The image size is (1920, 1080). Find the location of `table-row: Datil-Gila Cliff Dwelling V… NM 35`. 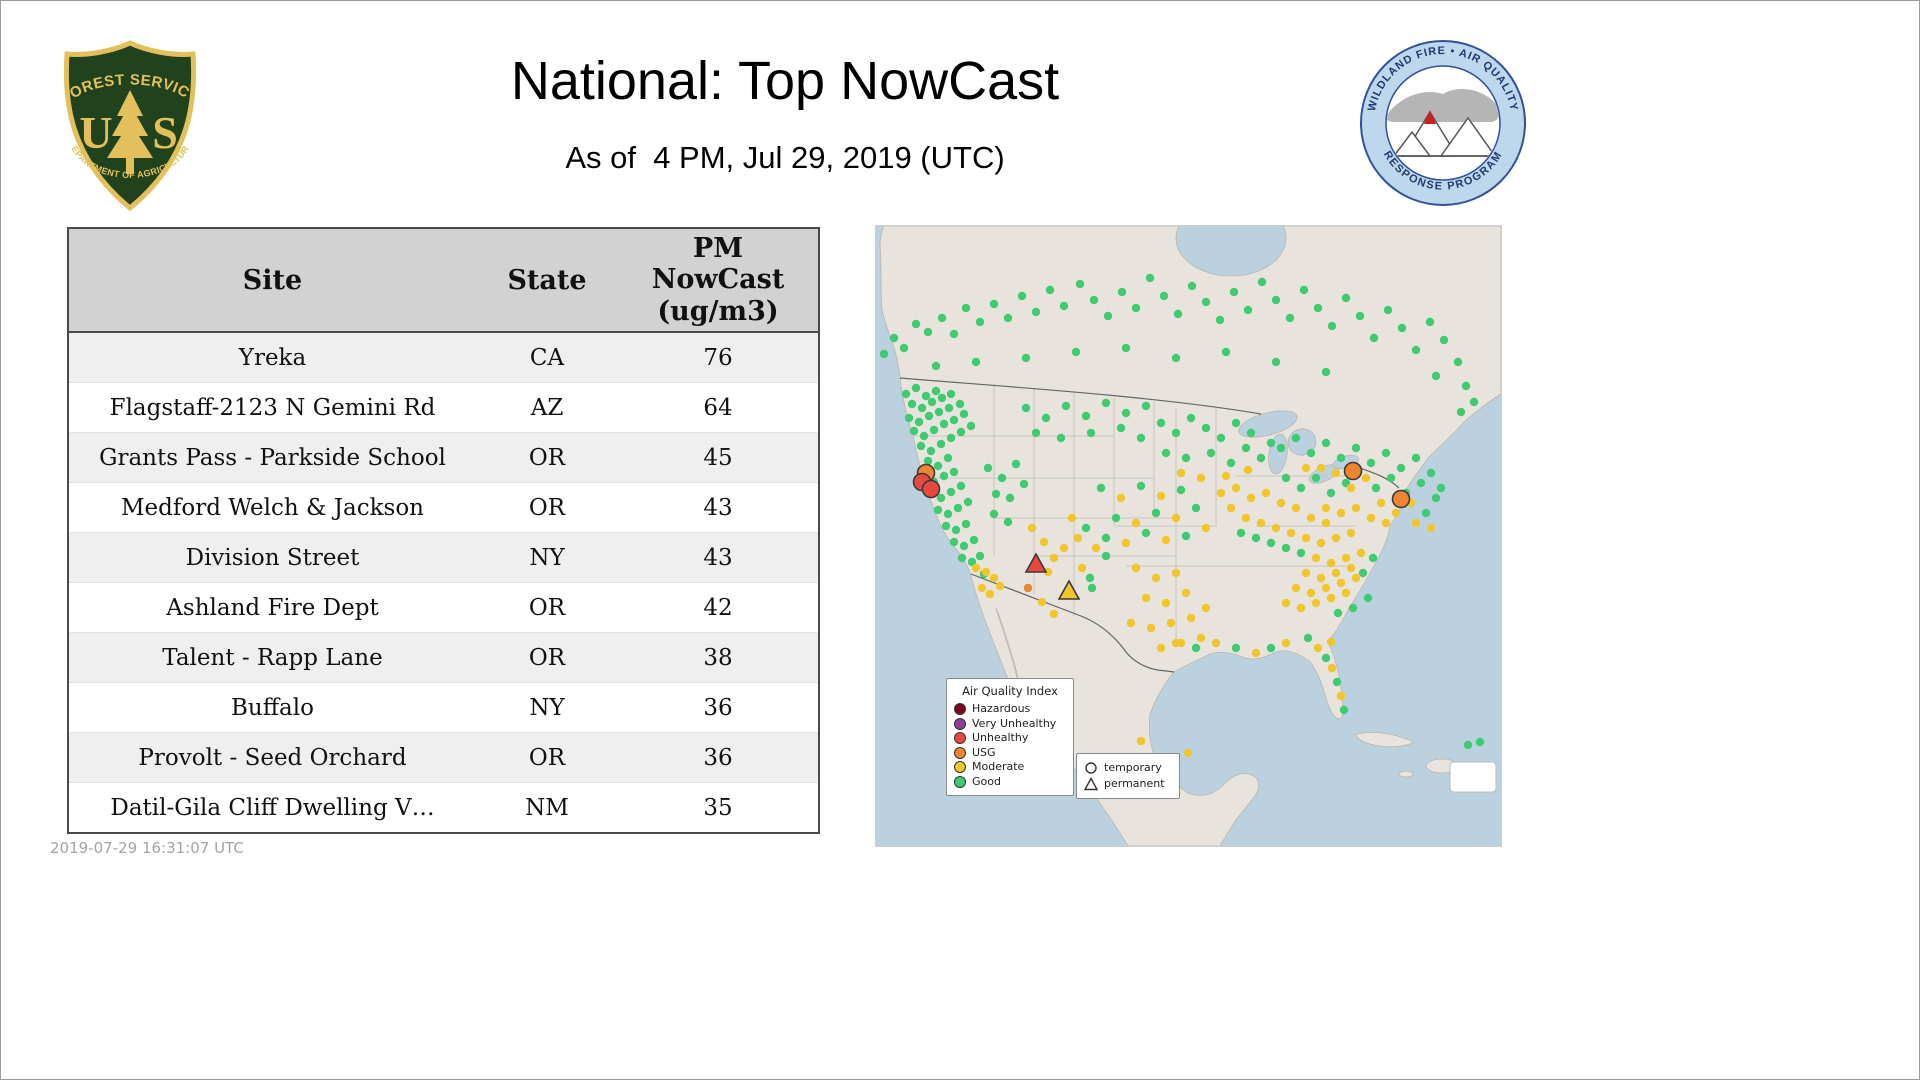

table-row: Datil-Gila Cliff Dwelling V… NM 35 is located at coordinates (443, 808).